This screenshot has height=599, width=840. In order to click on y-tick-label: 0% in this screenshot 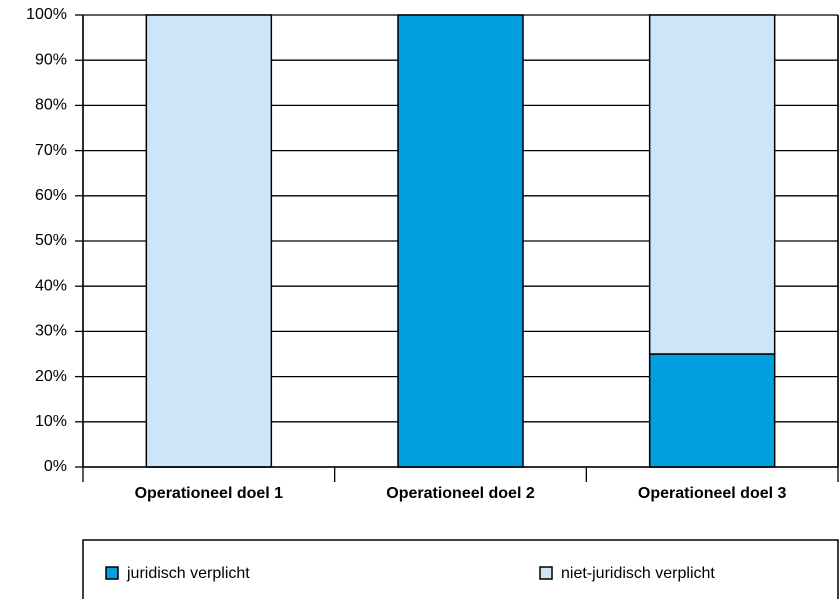, I will do `click(55, 466)`.